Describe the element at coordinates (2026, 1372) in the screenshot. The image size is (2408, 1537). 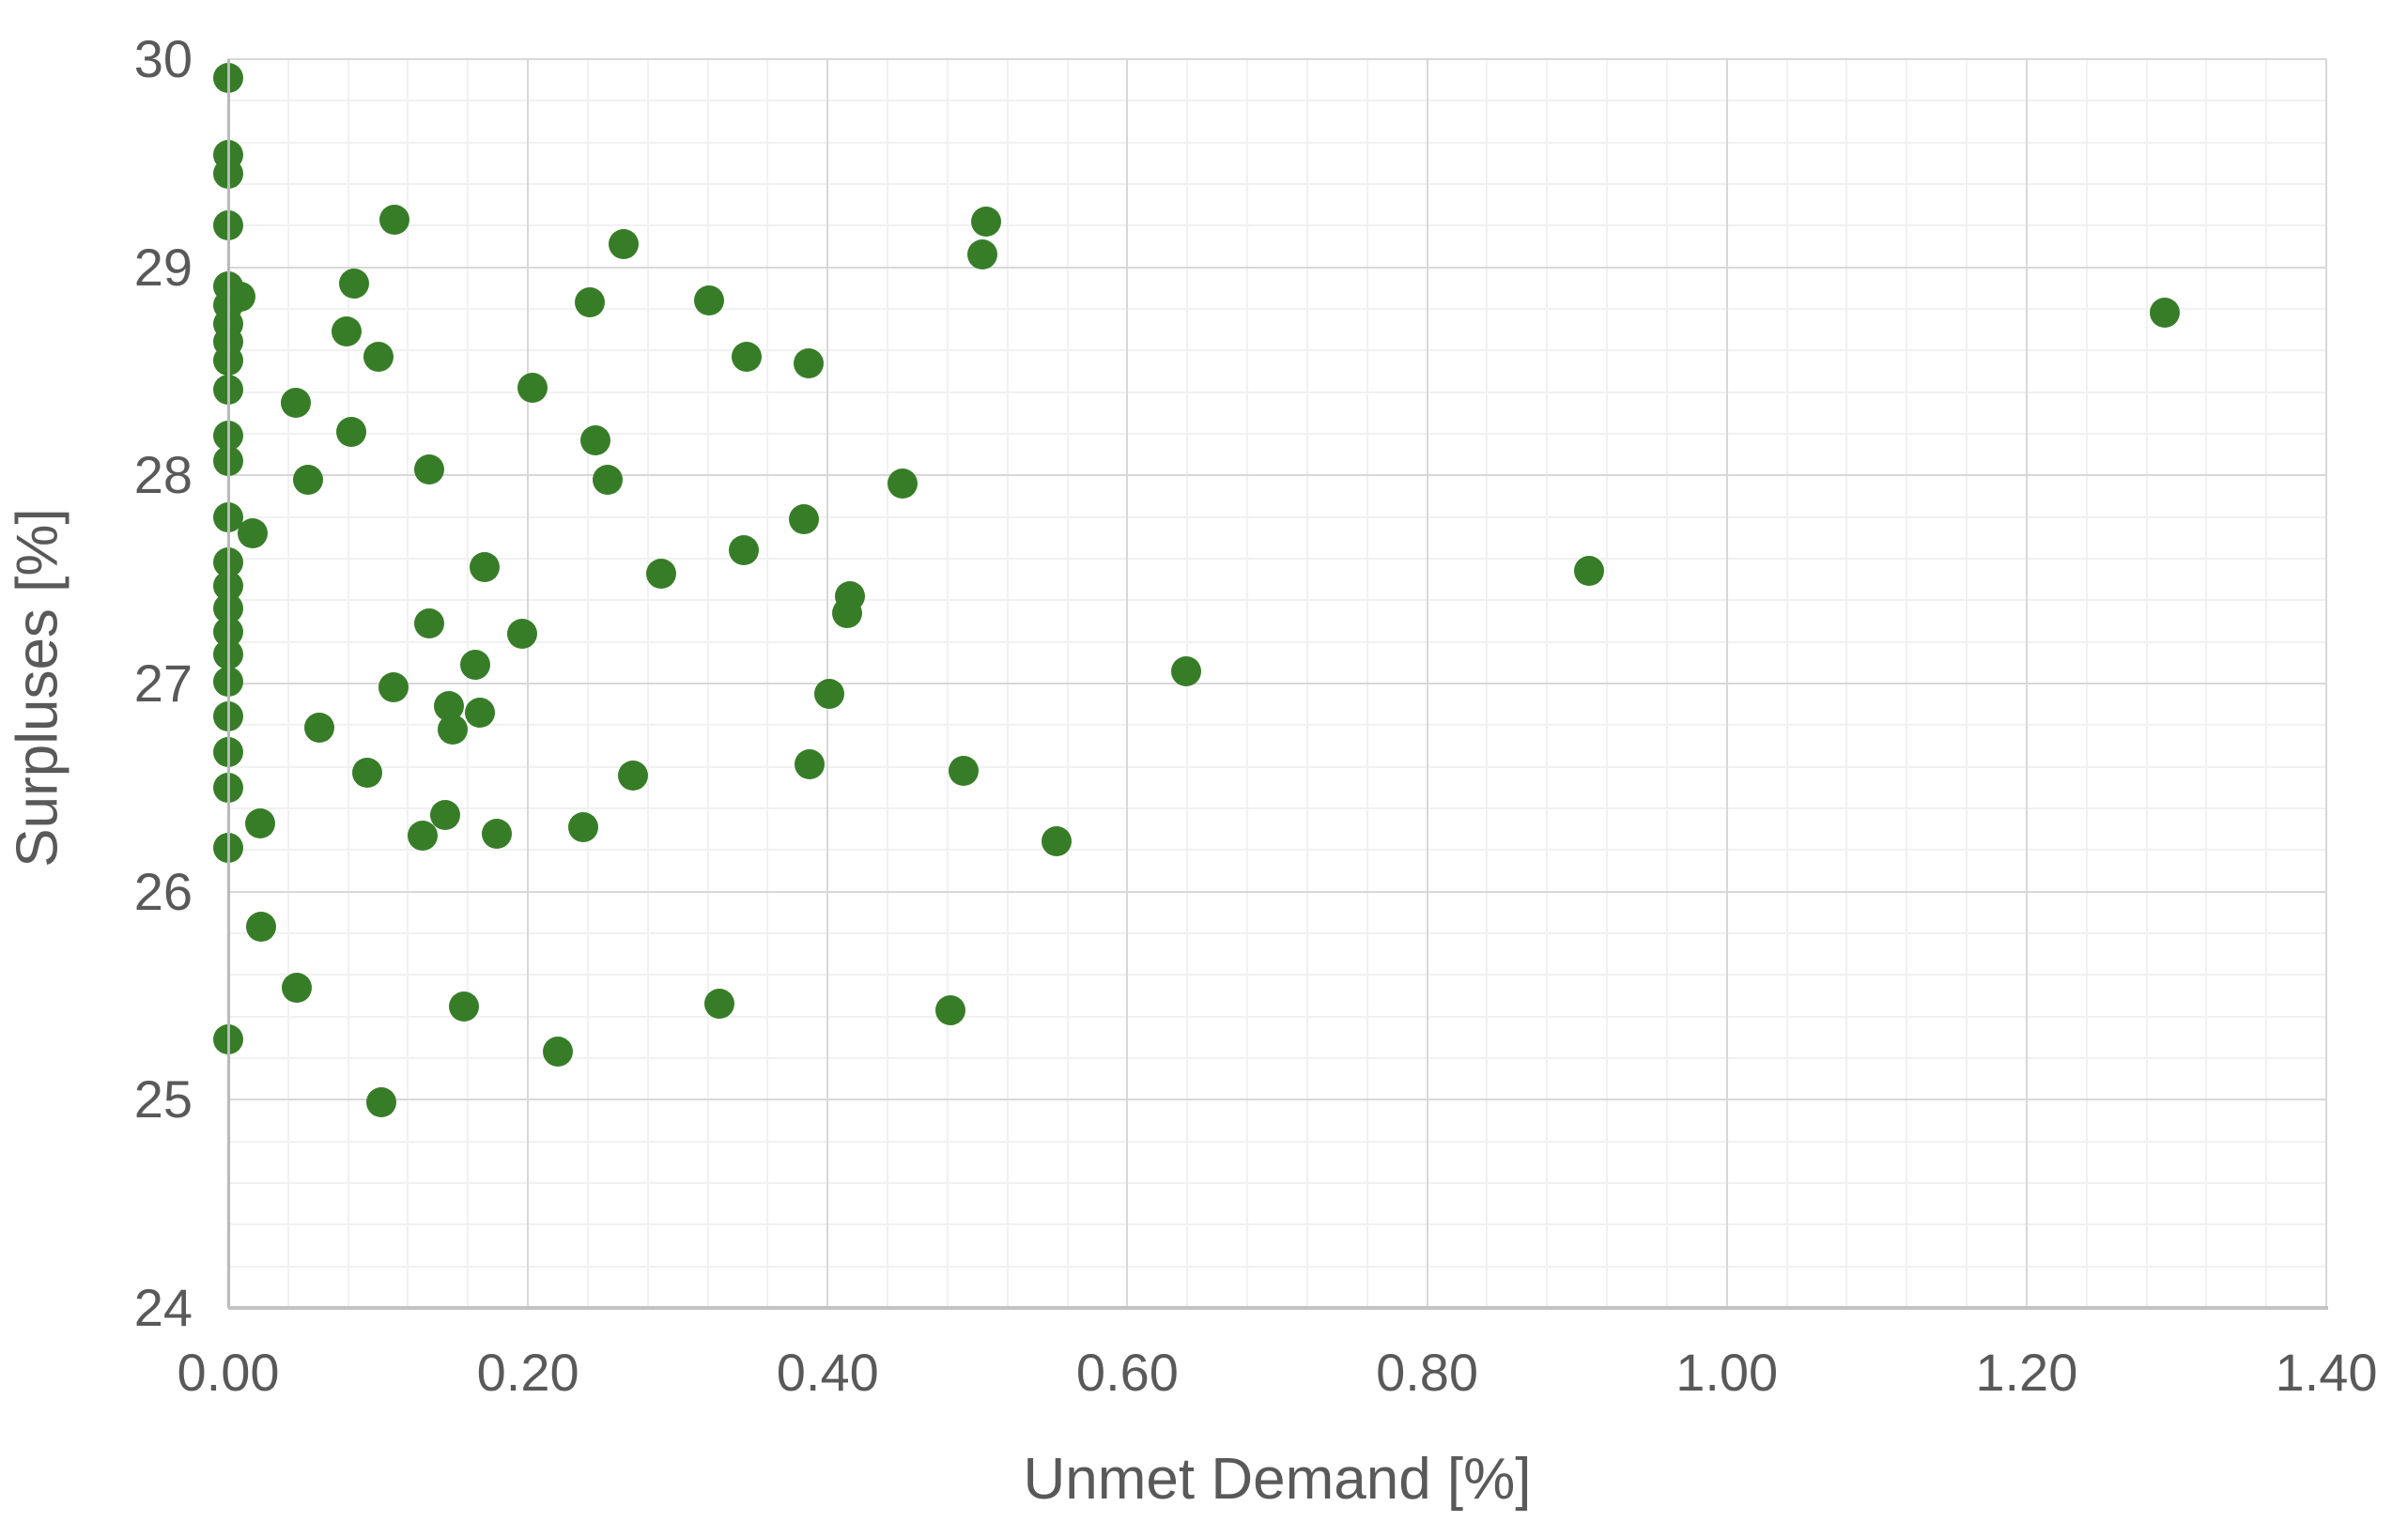
I see `x-tick-label: 1.20` at that location.